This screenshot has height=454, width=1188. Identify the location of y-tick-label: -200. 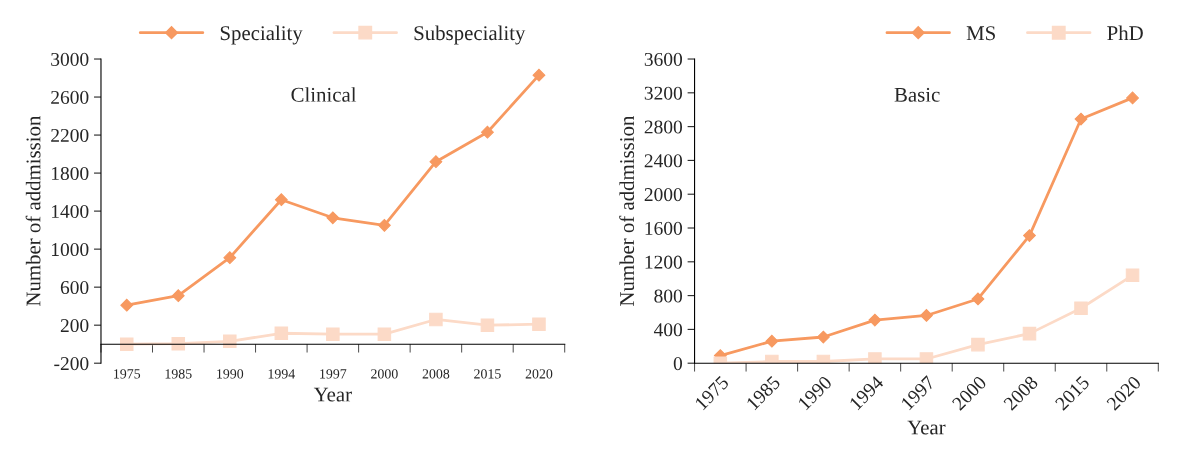
(71, 364).